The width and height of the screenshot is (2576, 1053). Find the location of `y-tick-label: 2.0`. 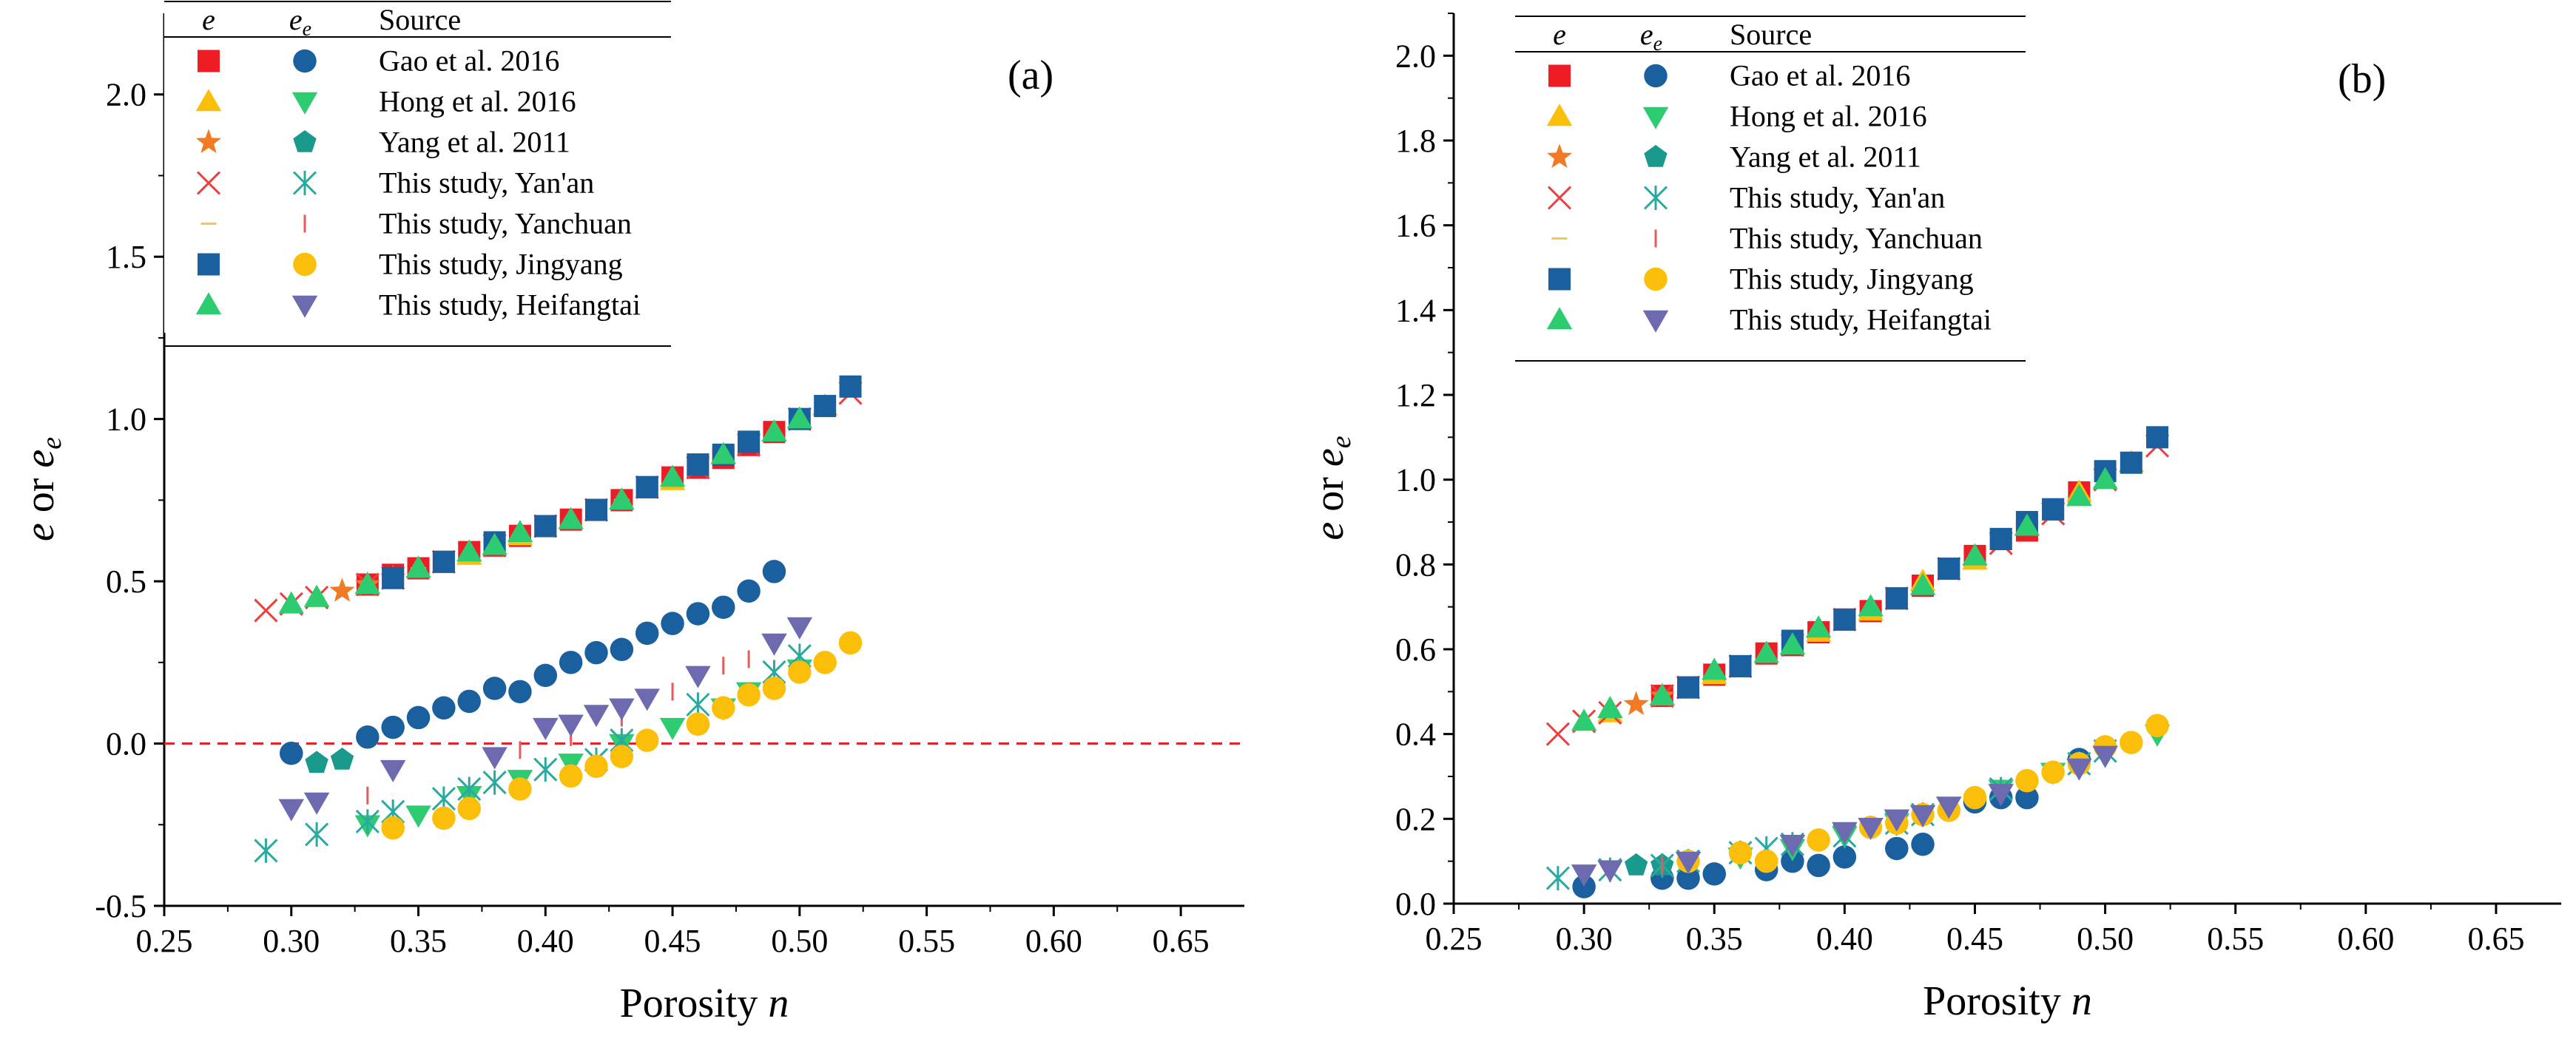

y-tick-label: 2.0 is located at coordinates (1415, 56).